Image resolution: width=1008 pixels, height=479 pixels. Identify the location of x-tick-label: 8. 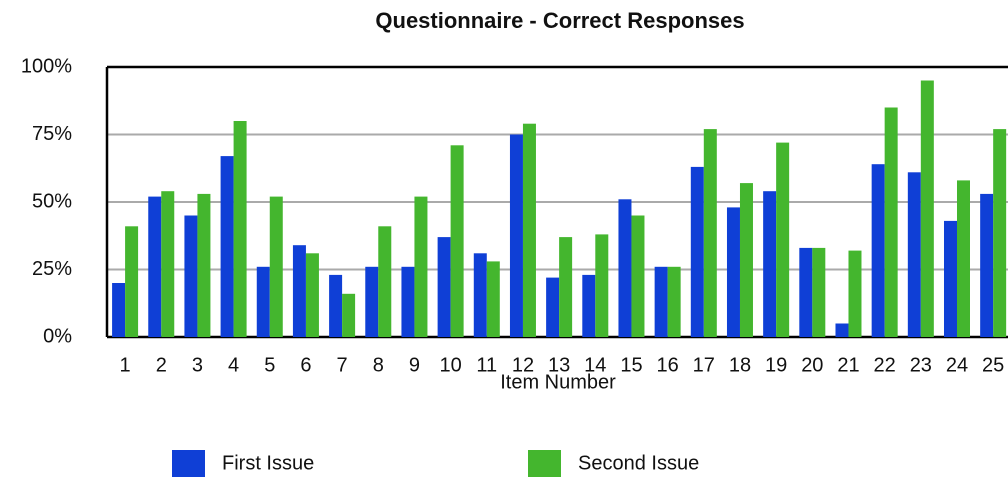
(378, 365).